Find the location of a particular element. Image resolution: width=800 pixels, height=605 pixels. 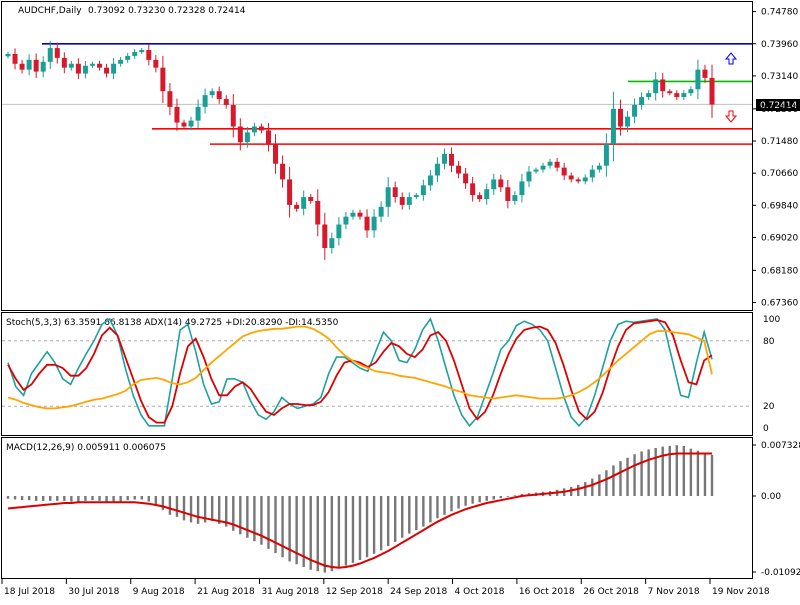

oscillator-tick-label: 0 is located at coordinates (766, 429).